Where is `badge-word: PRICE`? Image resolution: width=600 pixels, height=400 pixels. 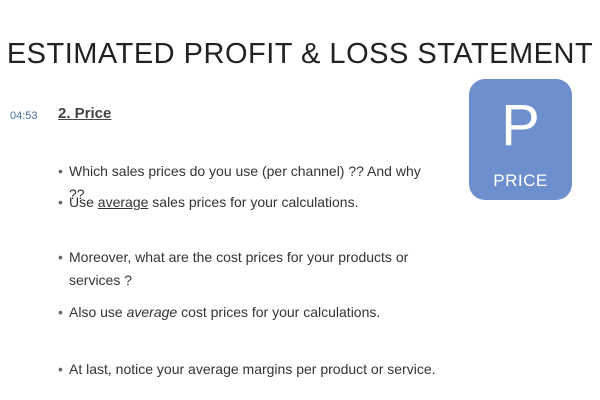
badge-word: PRICE is located at coordinates (520, 180).